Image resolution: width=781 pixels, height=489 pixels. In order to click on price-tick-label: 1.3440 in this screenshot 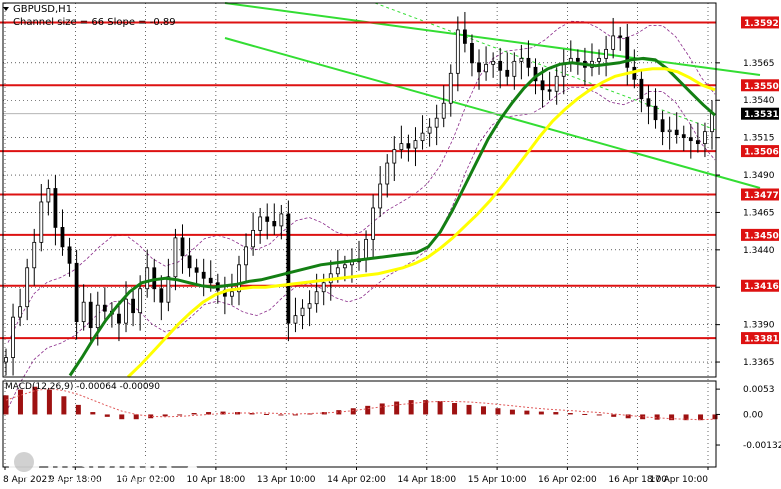, I will do `click(759, 251)`.